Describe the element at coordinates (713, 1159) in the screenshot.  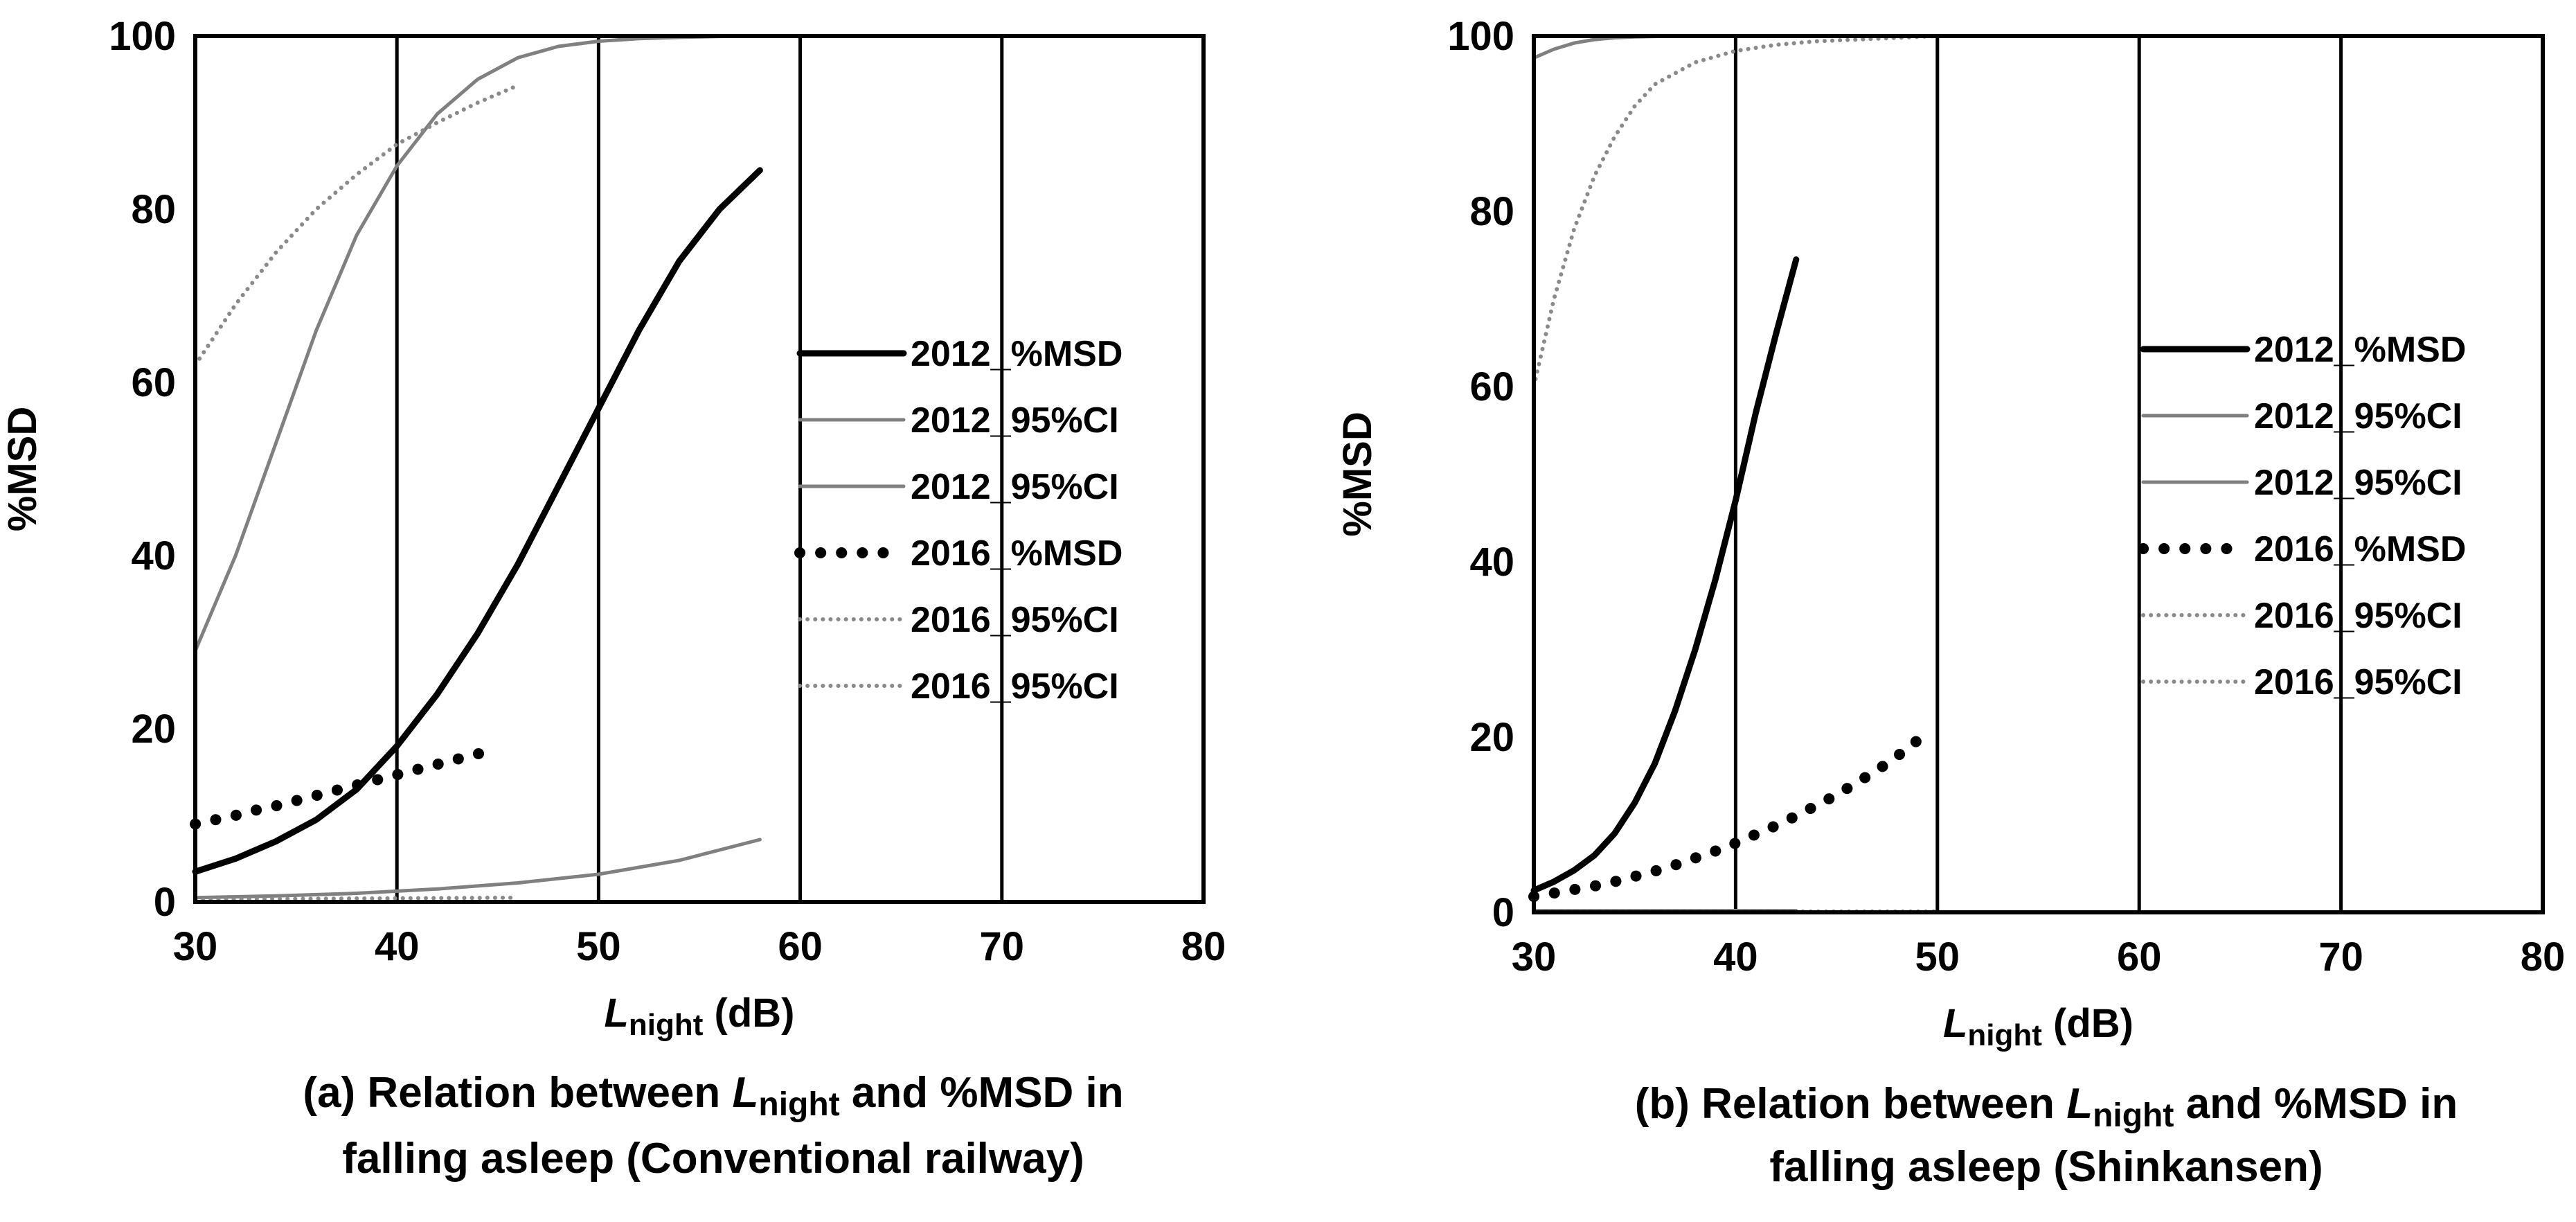
I see `caption-line-2: falling asleep (Conventional railway)` at that location.